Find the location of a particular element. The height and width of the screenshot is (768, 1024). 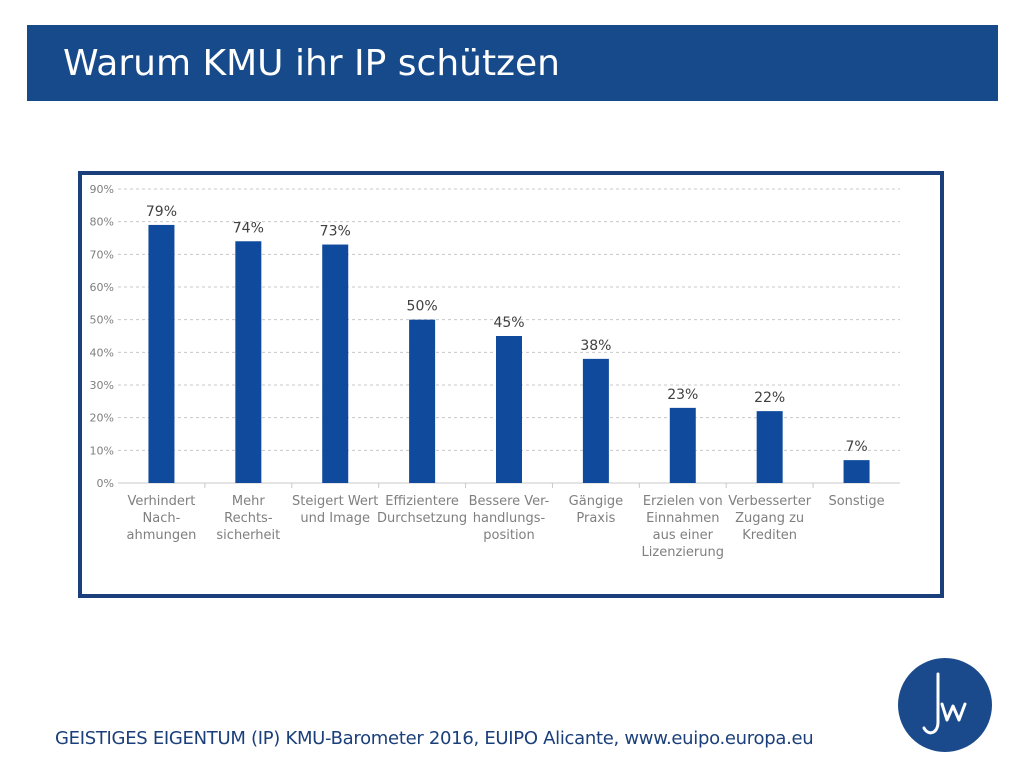

data-label: 45% is located at coordinates (508, 323).